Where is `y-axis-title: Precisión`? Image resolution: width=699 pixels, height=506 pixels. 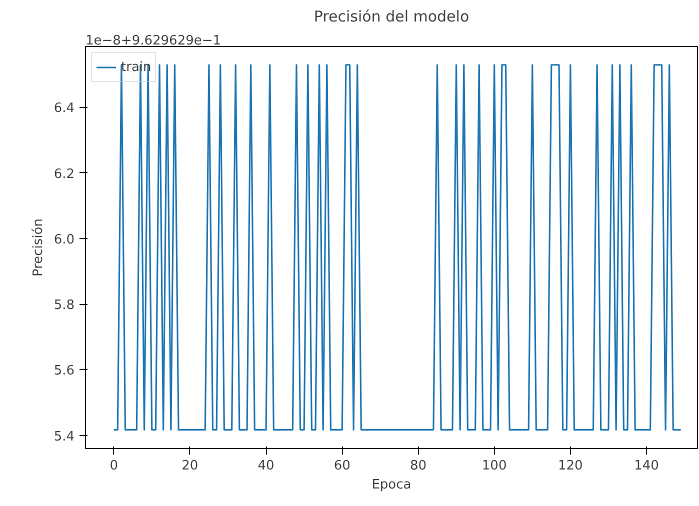
y-axis-title: Precisión is located at coordinates (38, 247).